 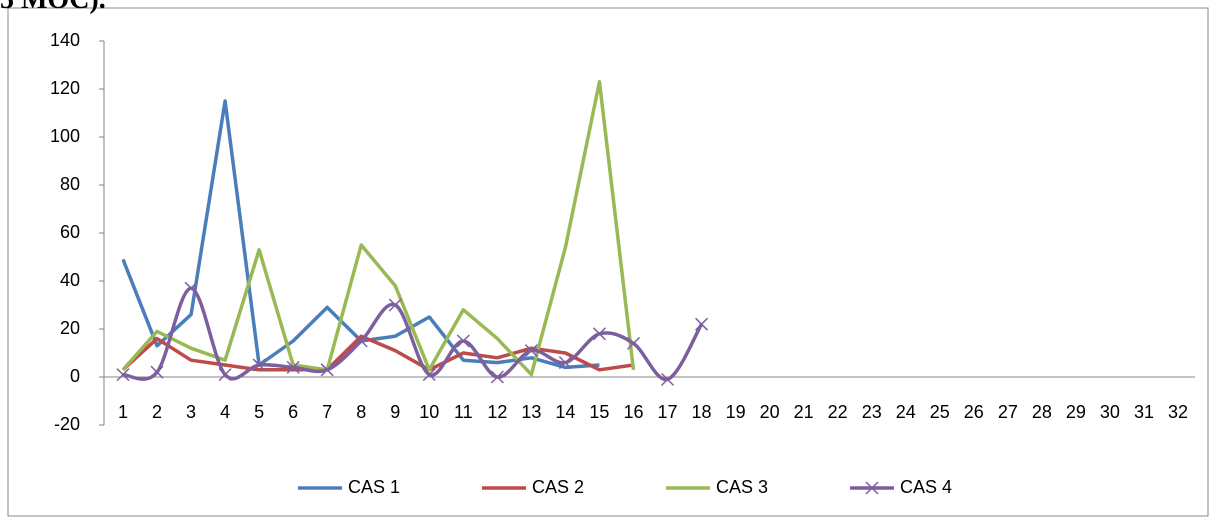 I want to click on x-tick-label: 10, so click(x=429, y=412).